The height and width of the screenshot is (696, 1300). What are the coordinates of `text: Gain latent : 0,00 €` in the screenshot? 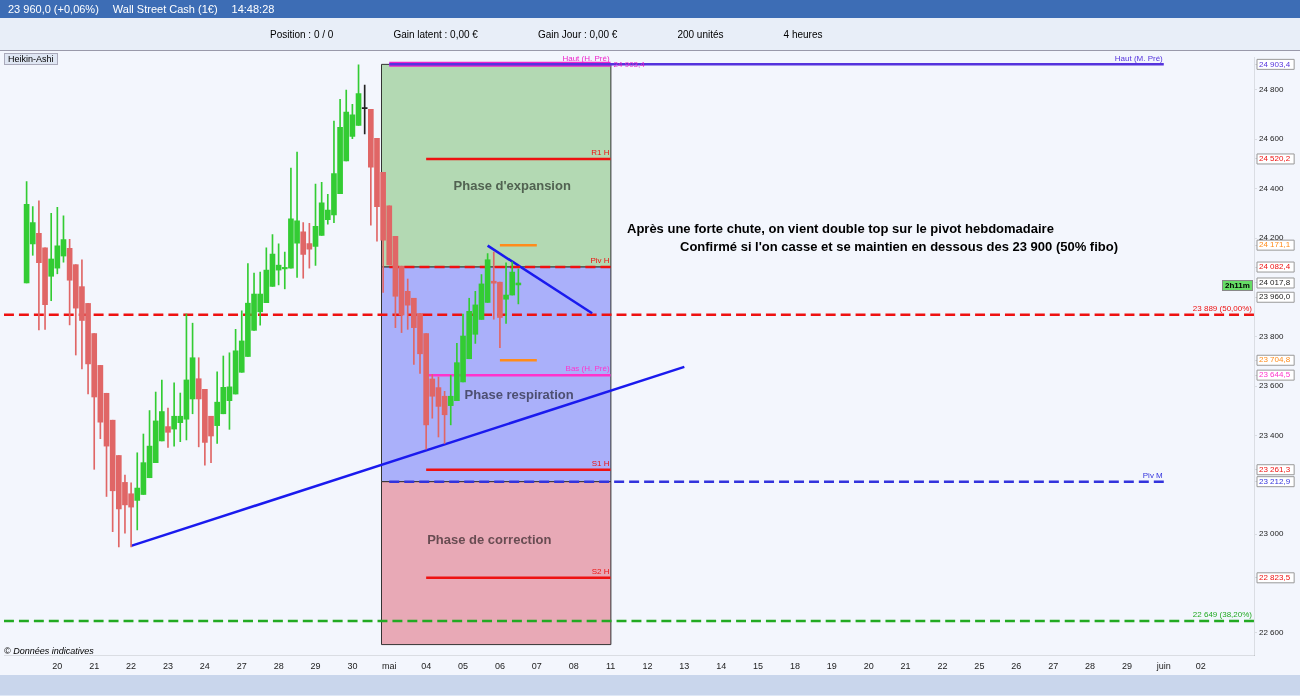 It's located at (435, 34).